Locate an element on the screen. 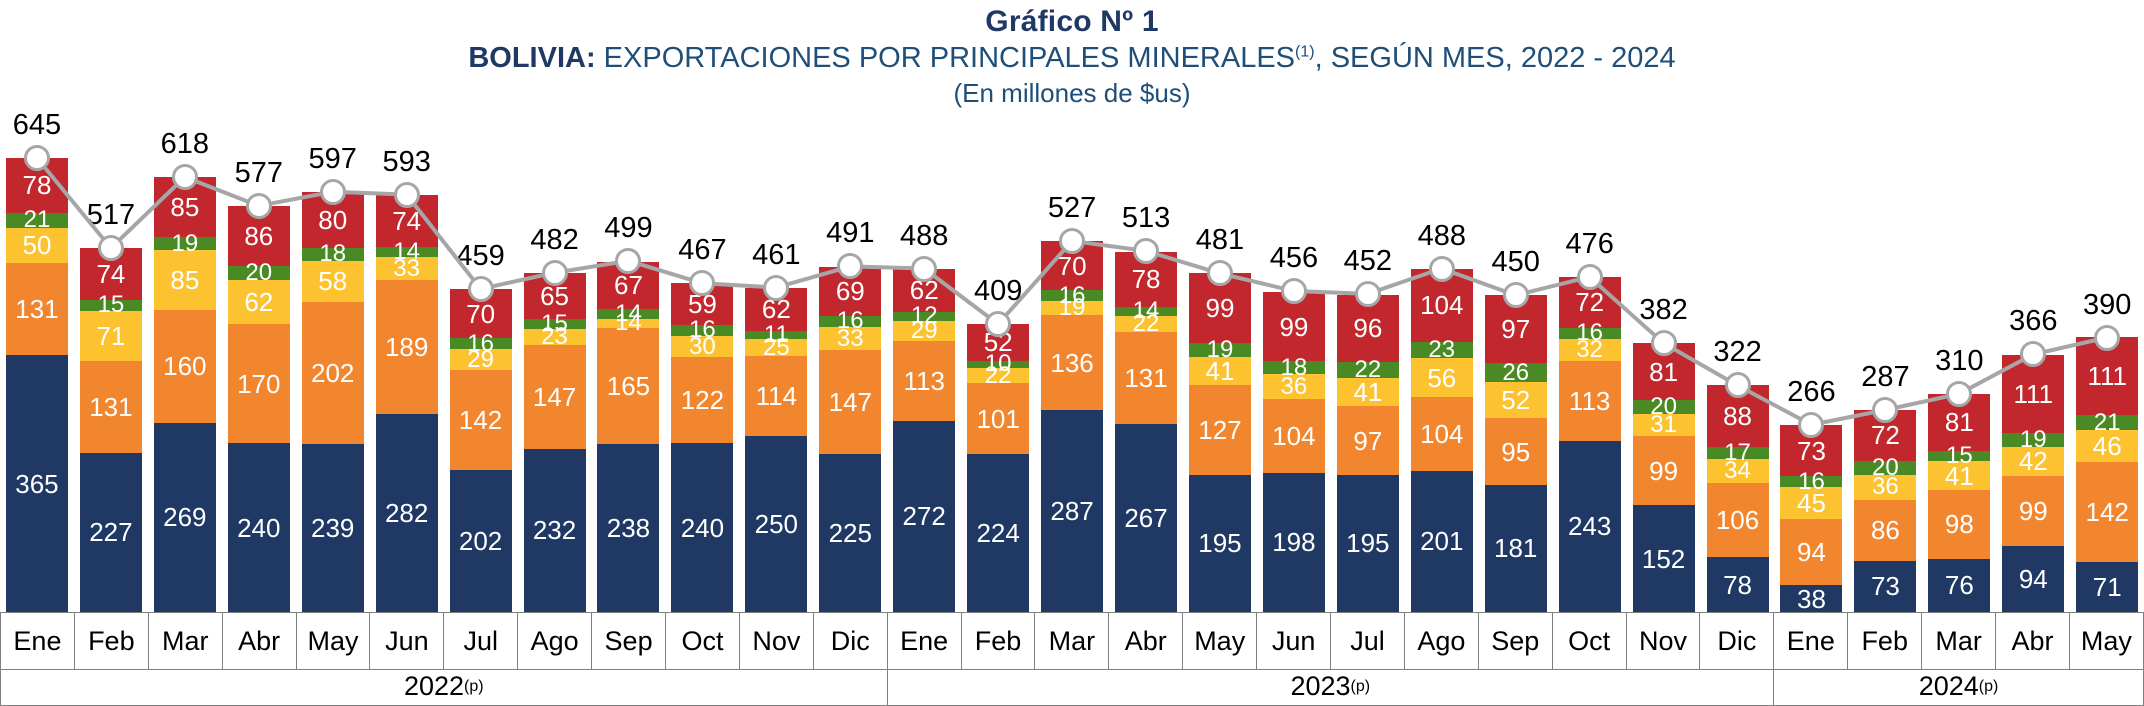  stacked-bar: 239 202 58 18 80 is located at coordinates (332, 401).